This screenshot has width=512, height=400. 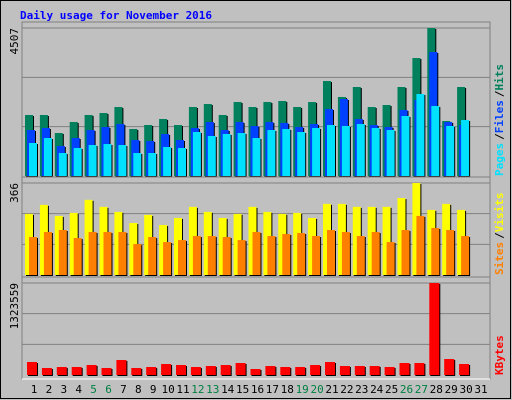 I want to click on x-tick-label: 26, so click(x=406, y=389).